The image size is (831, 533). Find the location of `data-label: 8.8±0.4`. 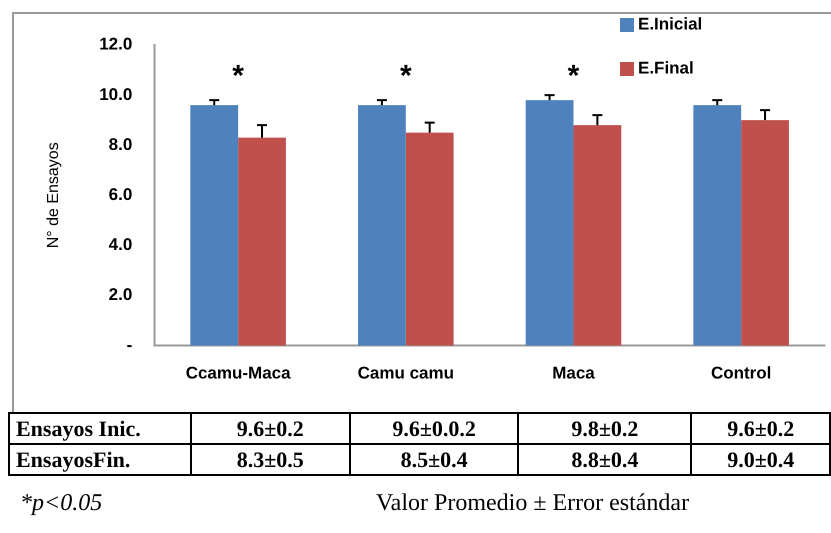

data-label: 8.8±0.4 is located at coordinates (605, 459).